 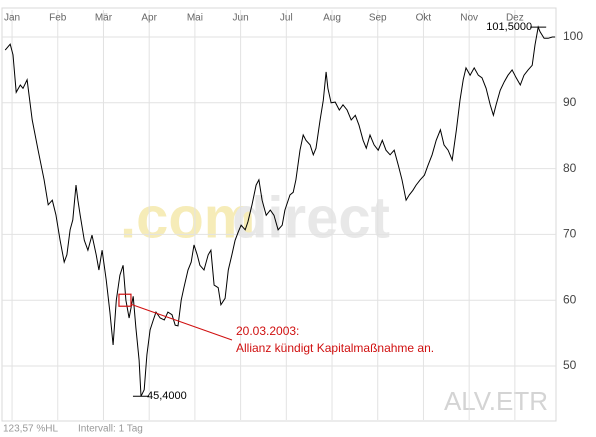 What do you see at coordinates (332, 18) in the screenshot?
I see `x-tick-label: Aug` at bounding box center [332, 18].